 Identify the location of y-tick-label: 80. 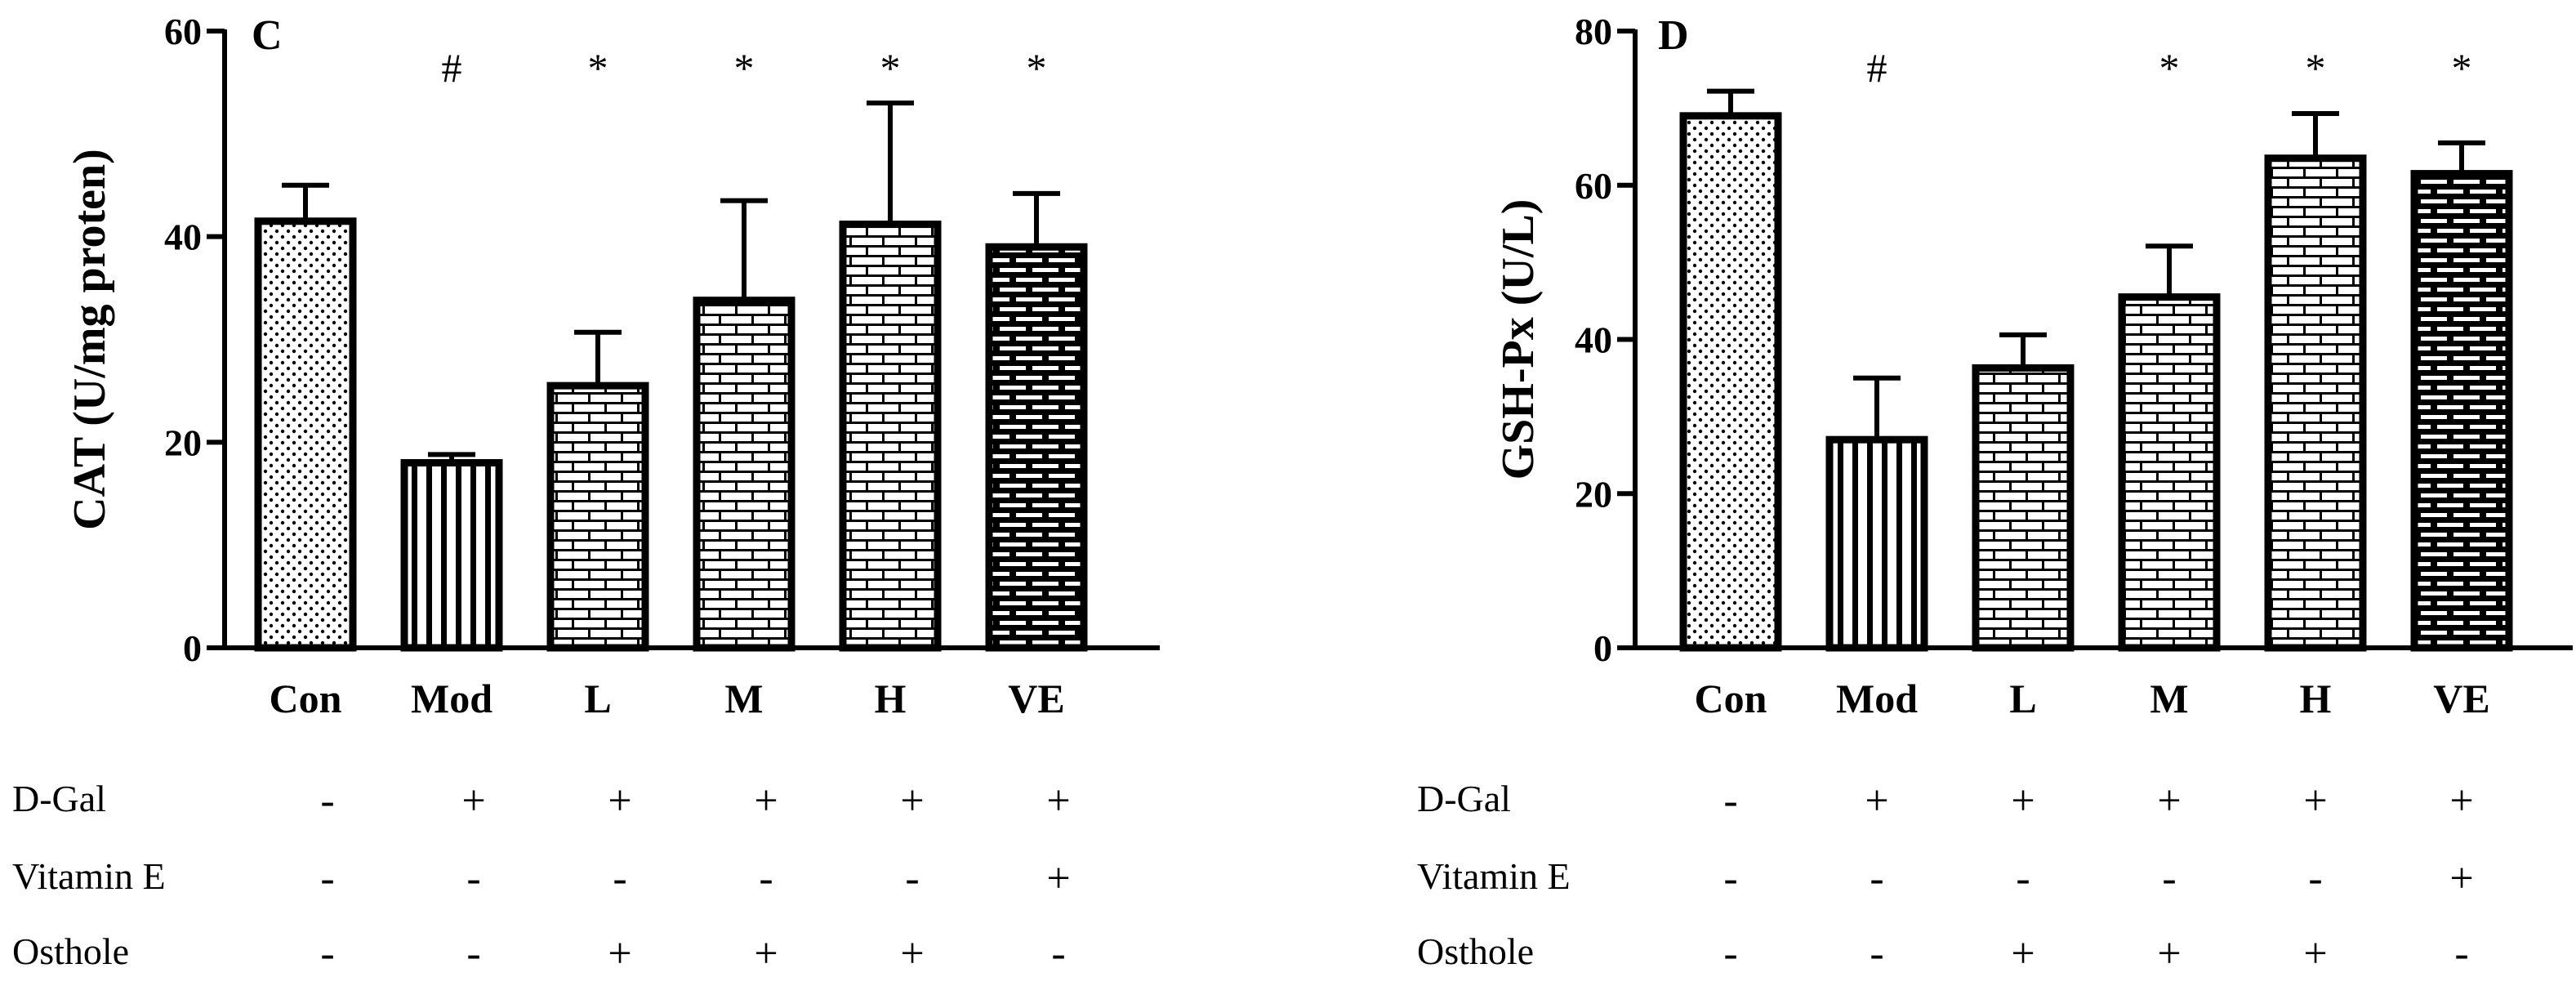
(1593, 31).